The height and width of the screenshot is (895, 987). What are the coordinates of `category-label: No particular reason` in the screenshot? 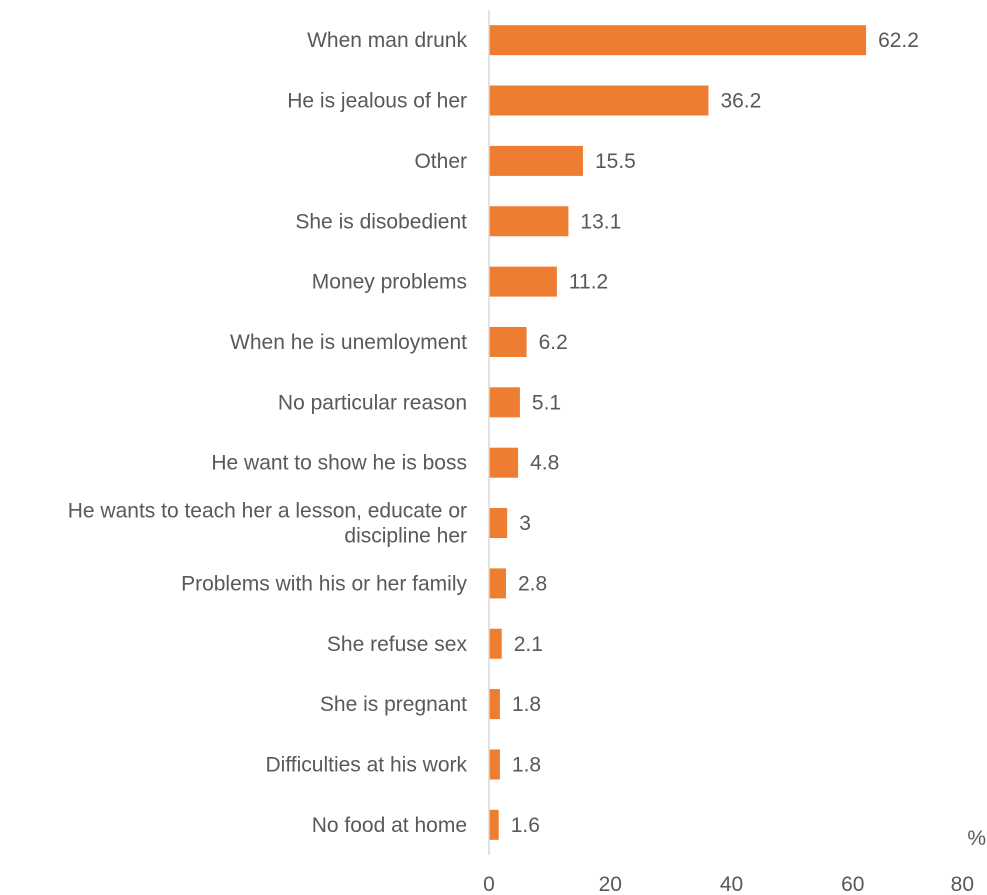 It's located at (372, 402).